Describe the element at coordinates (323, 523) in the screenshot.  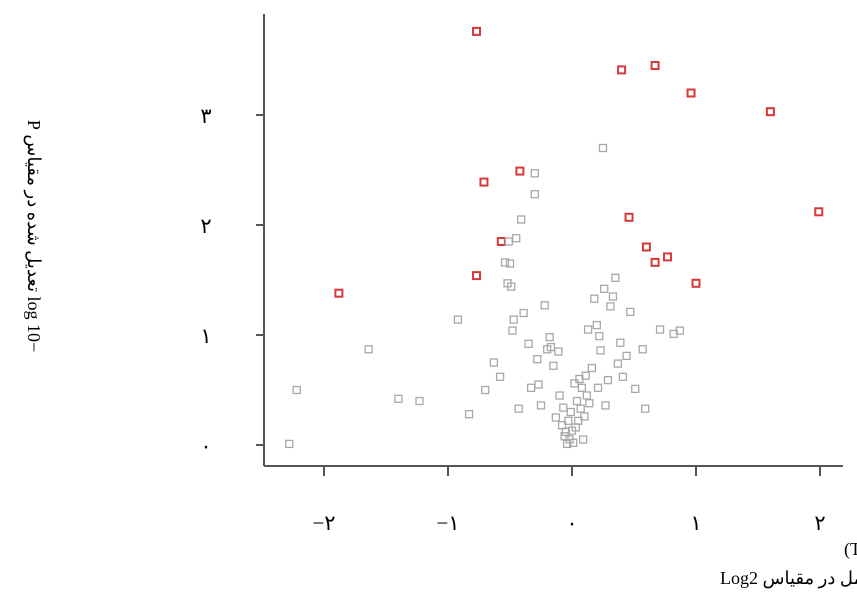
I see `x-tick-label: −۲` at that location.